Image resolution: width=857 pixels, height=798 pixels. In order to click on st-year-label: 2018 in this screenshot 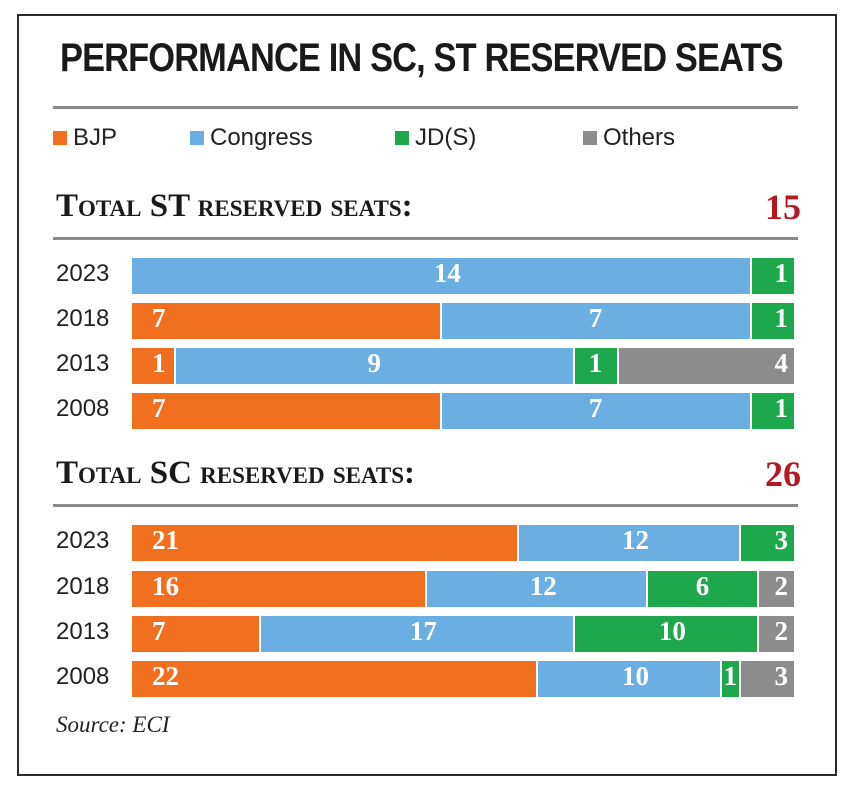, I will do `click(83, 318)`.